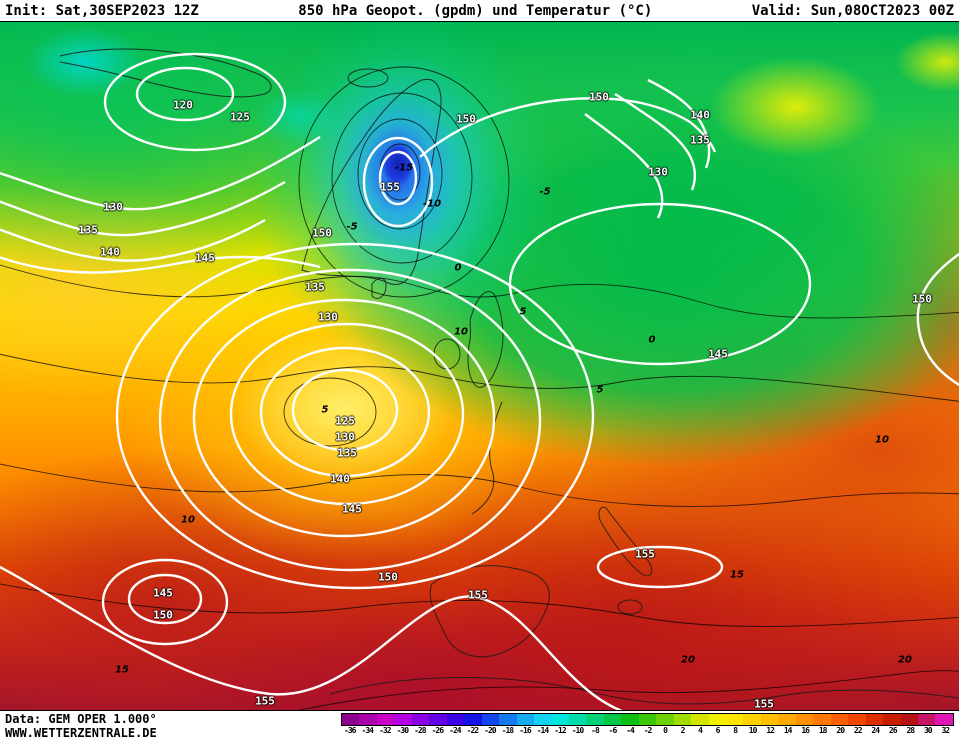  What do you see at coordinates (507, 730) in the screenshot?
I see `legend-value: -18` at bounding box center [507, 730].